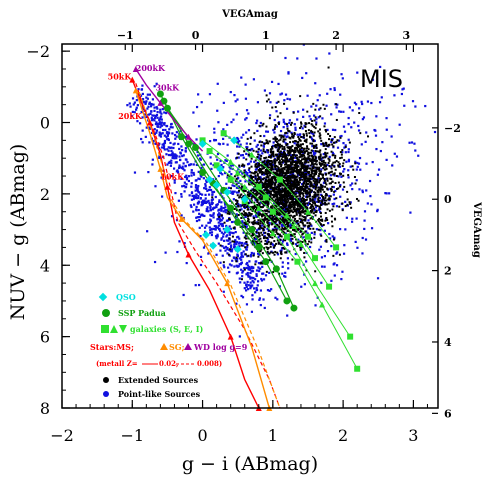 This screenshot has height=485, width=485. I want to click on x-tick-label: 0, so click(202, 435).